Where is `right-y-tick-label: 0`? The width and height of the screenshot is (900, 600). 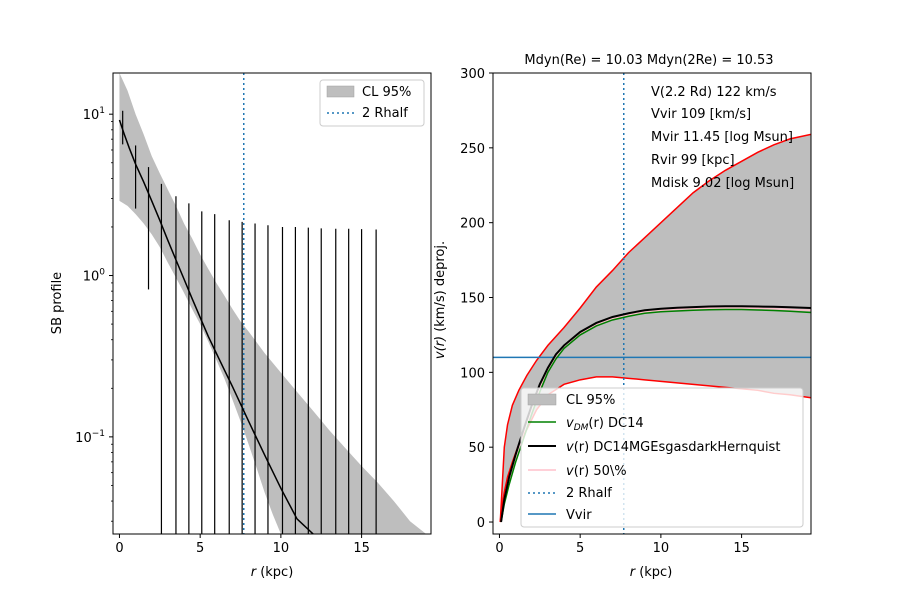 right-y-tick-label: 0 is located at coordinates (481, 523).